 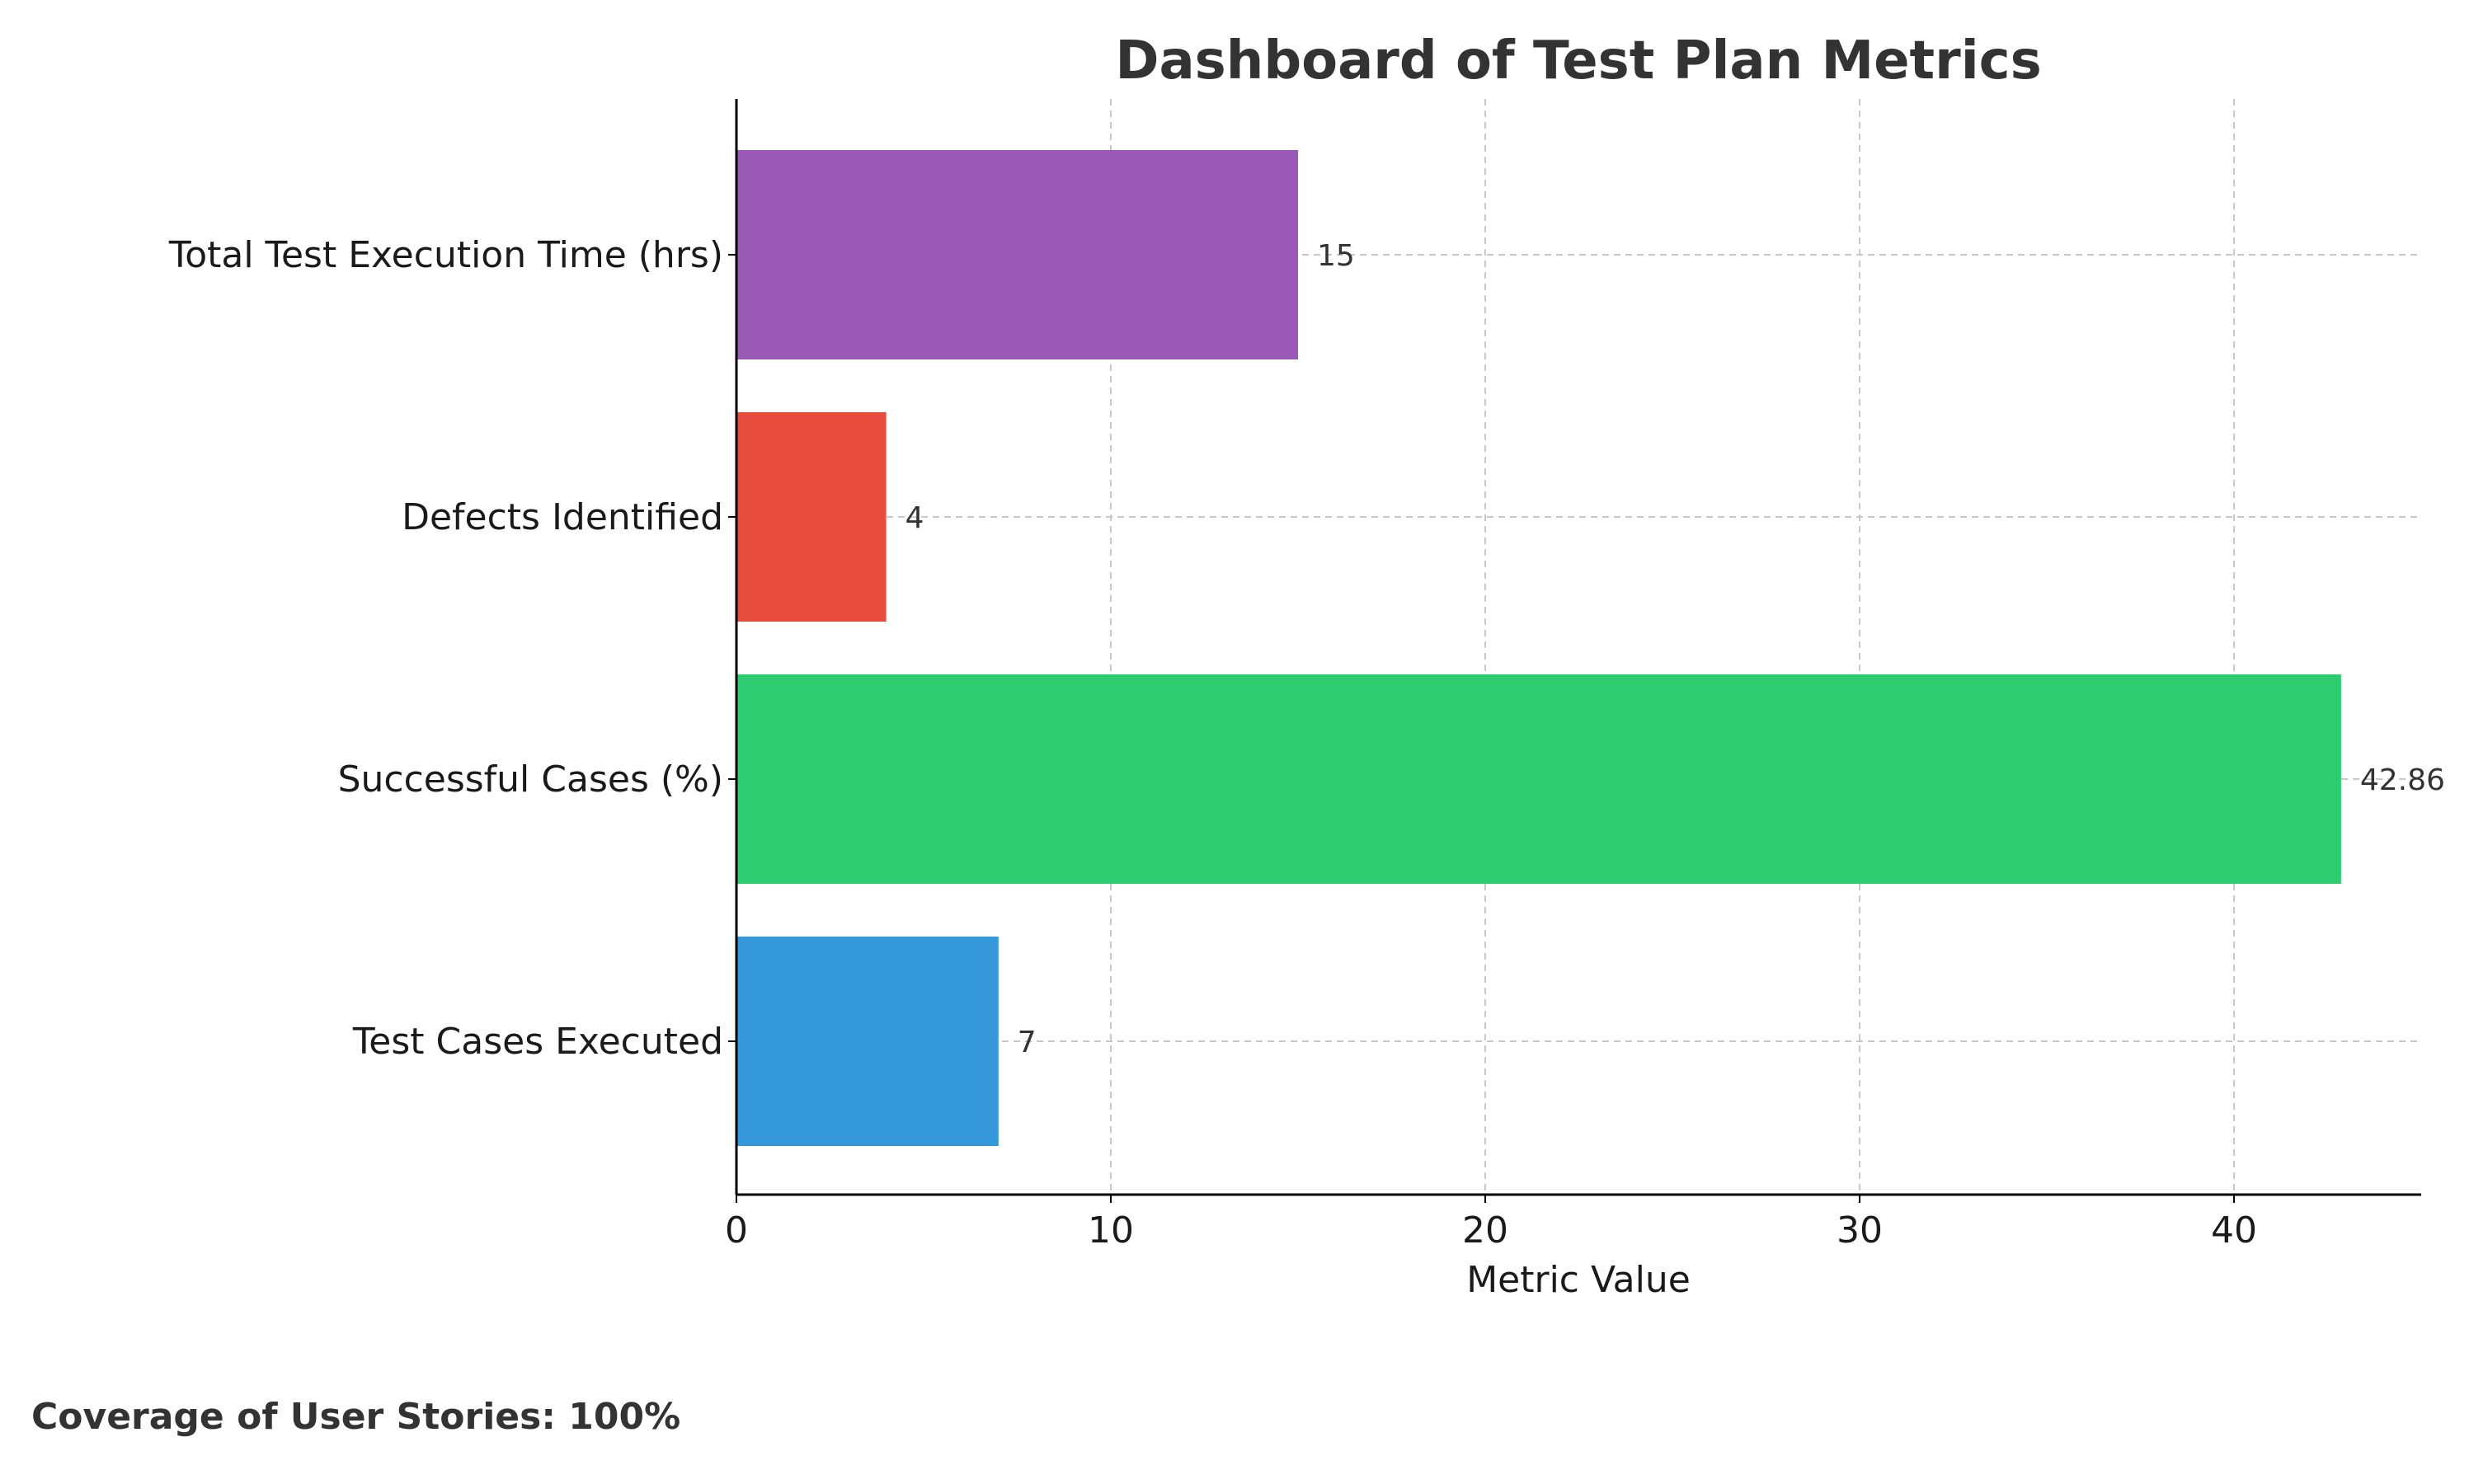 What do you see at coordinates (1578, 1280) in the screenshot?
I see `x-axis-label: Metric Value` at bounding box center [1578, 1280].